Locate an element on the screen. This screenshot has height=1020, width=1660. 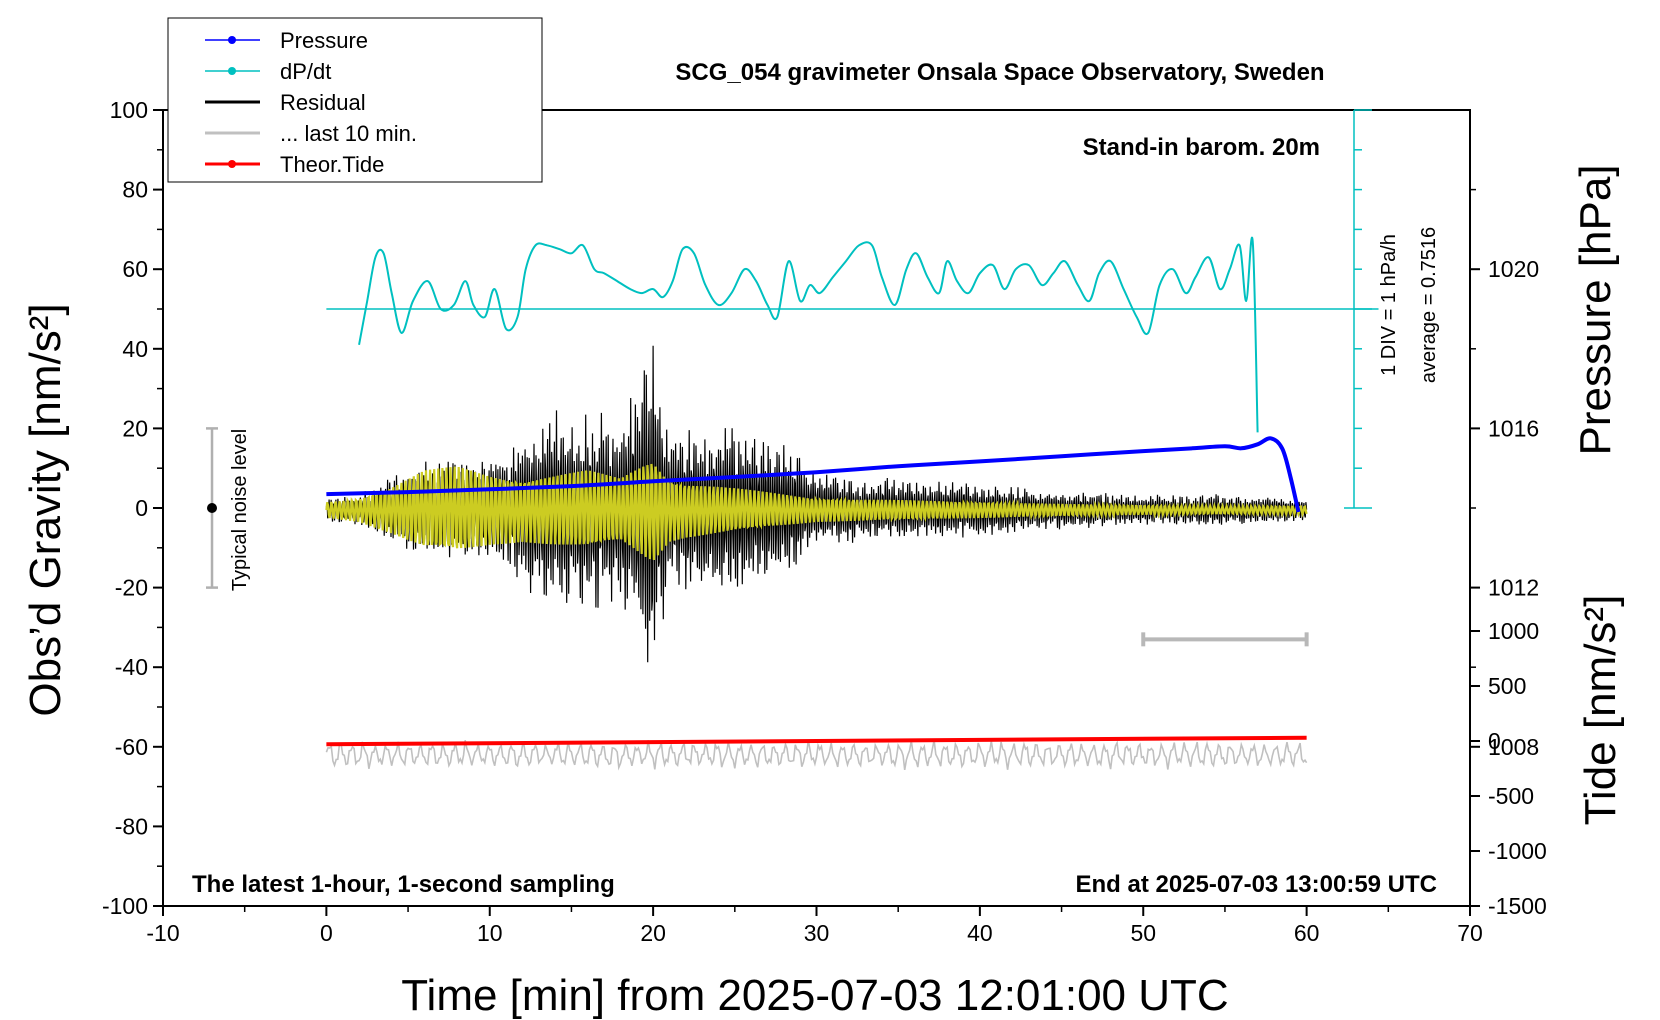
tide-series-line is located at coordinates (816, 741).